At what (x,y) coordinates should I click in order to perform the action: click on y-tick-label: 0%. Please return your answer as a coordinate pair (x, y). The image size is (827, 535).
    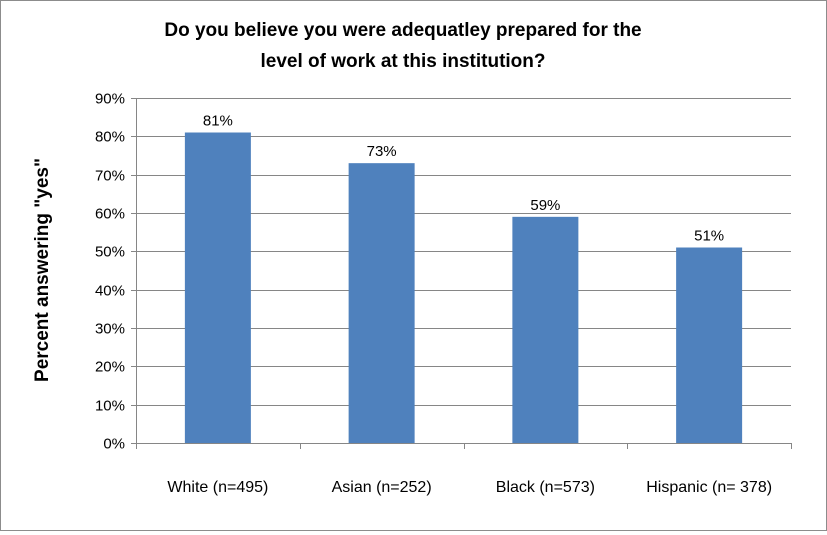
    Looking at the image, I should click on (114, 444).